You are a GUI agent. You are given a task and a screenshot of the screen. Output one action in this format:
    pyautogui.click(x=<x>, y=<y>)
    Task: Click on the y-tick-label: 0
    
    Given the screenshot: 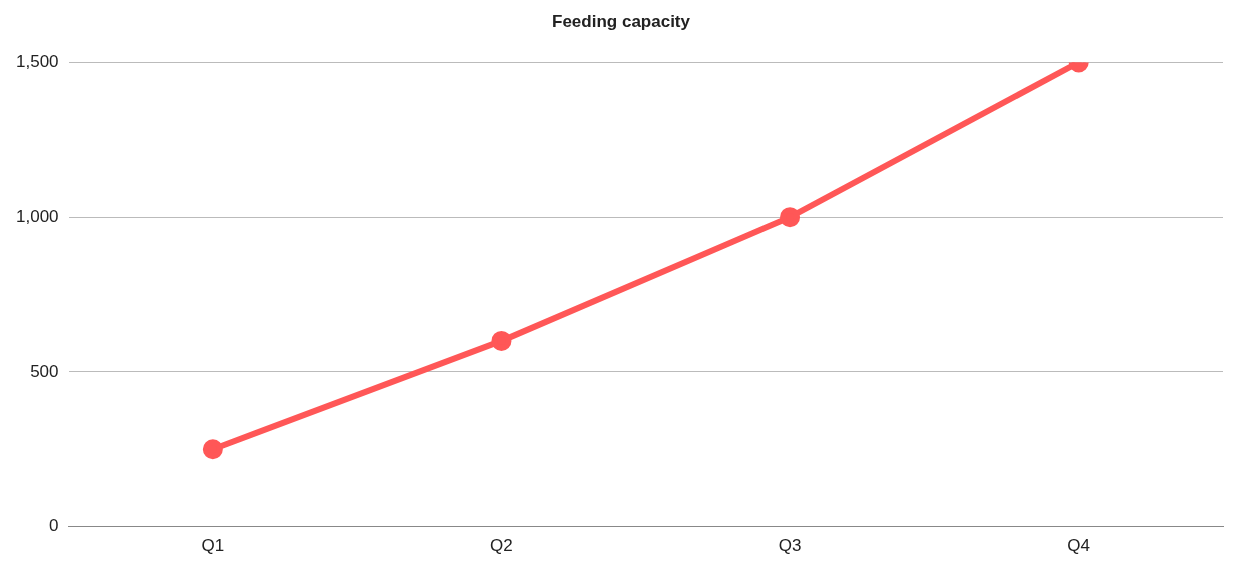 What is the action you would take?
    pyautogui.click(x=54, y=526)
    